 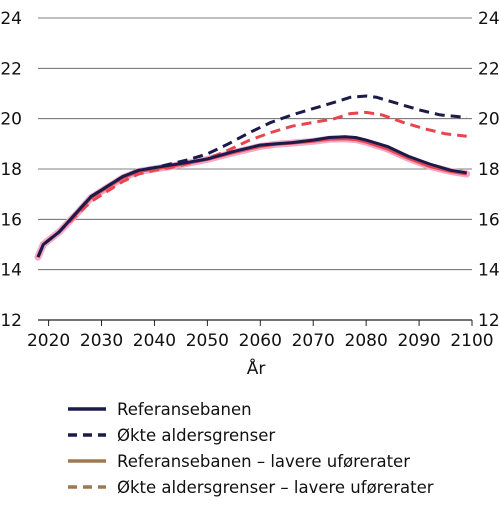 I want to click on x-tick-label: 2040, so click(x=154, y=341).